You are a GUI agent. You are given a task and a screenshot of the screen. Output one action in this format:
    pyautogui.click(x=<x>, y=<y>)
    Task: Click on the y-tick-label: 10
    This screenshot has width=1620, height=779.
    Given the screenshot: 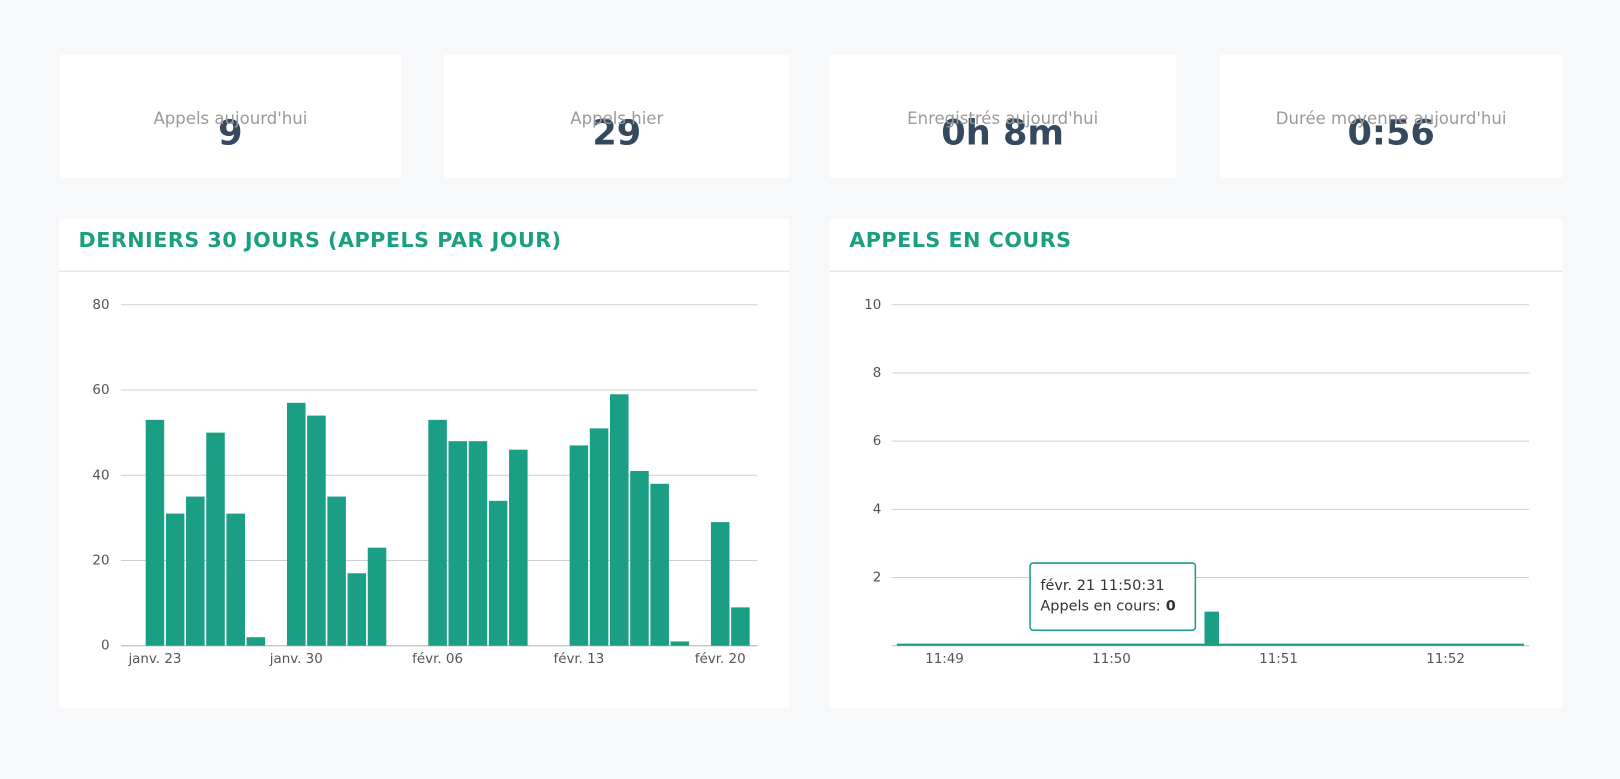 What is the action you would take?
    pyautogui.click(x=872, y=305)
    